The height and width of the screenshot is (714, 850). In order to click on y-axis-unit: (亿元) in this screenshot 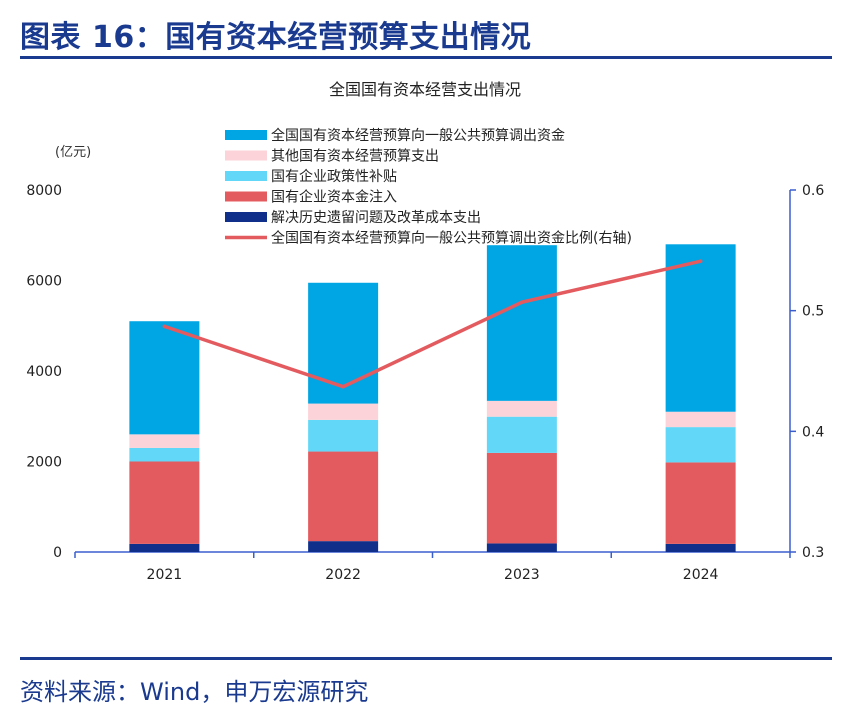, I will do `click(73, 152)`.